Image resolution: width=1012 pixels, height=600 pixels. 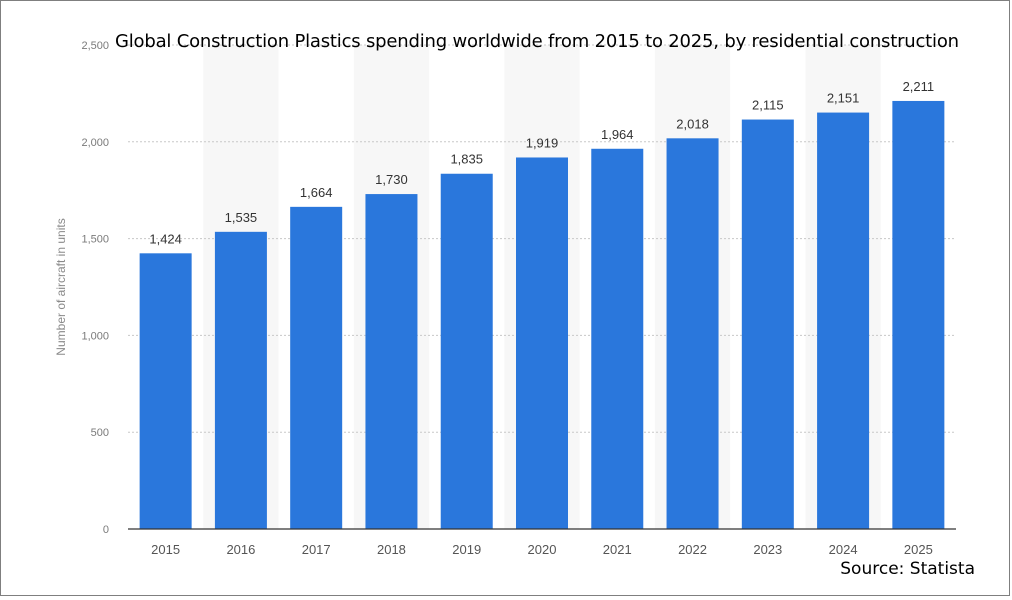 What do you see at coordinates (106, 530) in the screenshot?
I see `y-tick-label: 0` at bounding box center [106, 530].